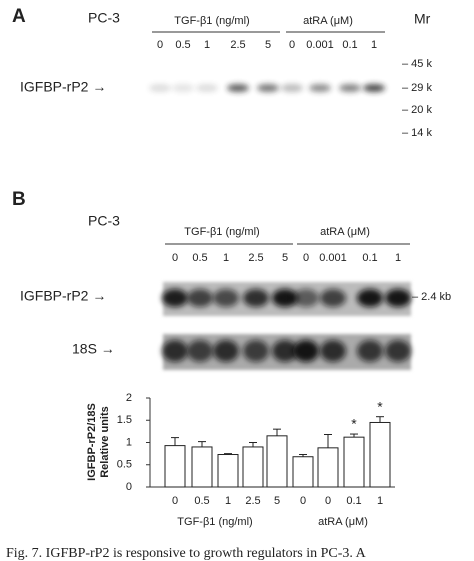  I want to click on x-tick-label: 5, so click(277, 501).